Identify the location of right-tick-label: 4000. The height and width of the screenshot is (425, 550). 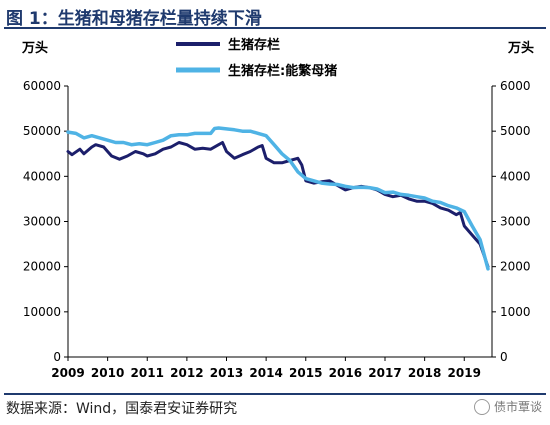
(515, 176).